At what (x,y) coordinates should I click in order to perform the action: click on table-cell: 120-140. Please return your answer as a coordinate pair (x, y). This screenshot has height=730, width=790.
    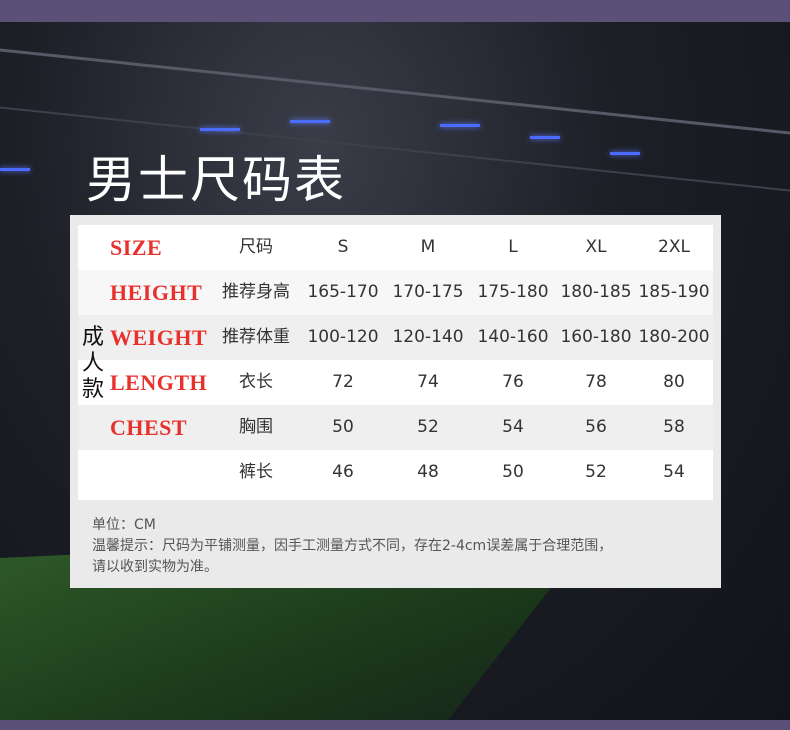
    Looking at the image, I should click on (428, 337).